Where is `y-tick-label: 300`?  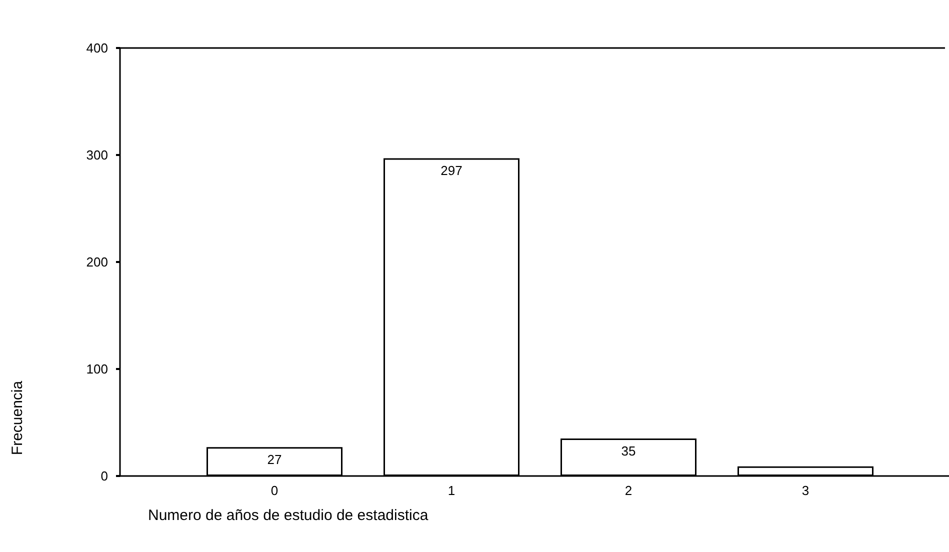 y-tick-label: 300 is located at coordinates (97, 155).